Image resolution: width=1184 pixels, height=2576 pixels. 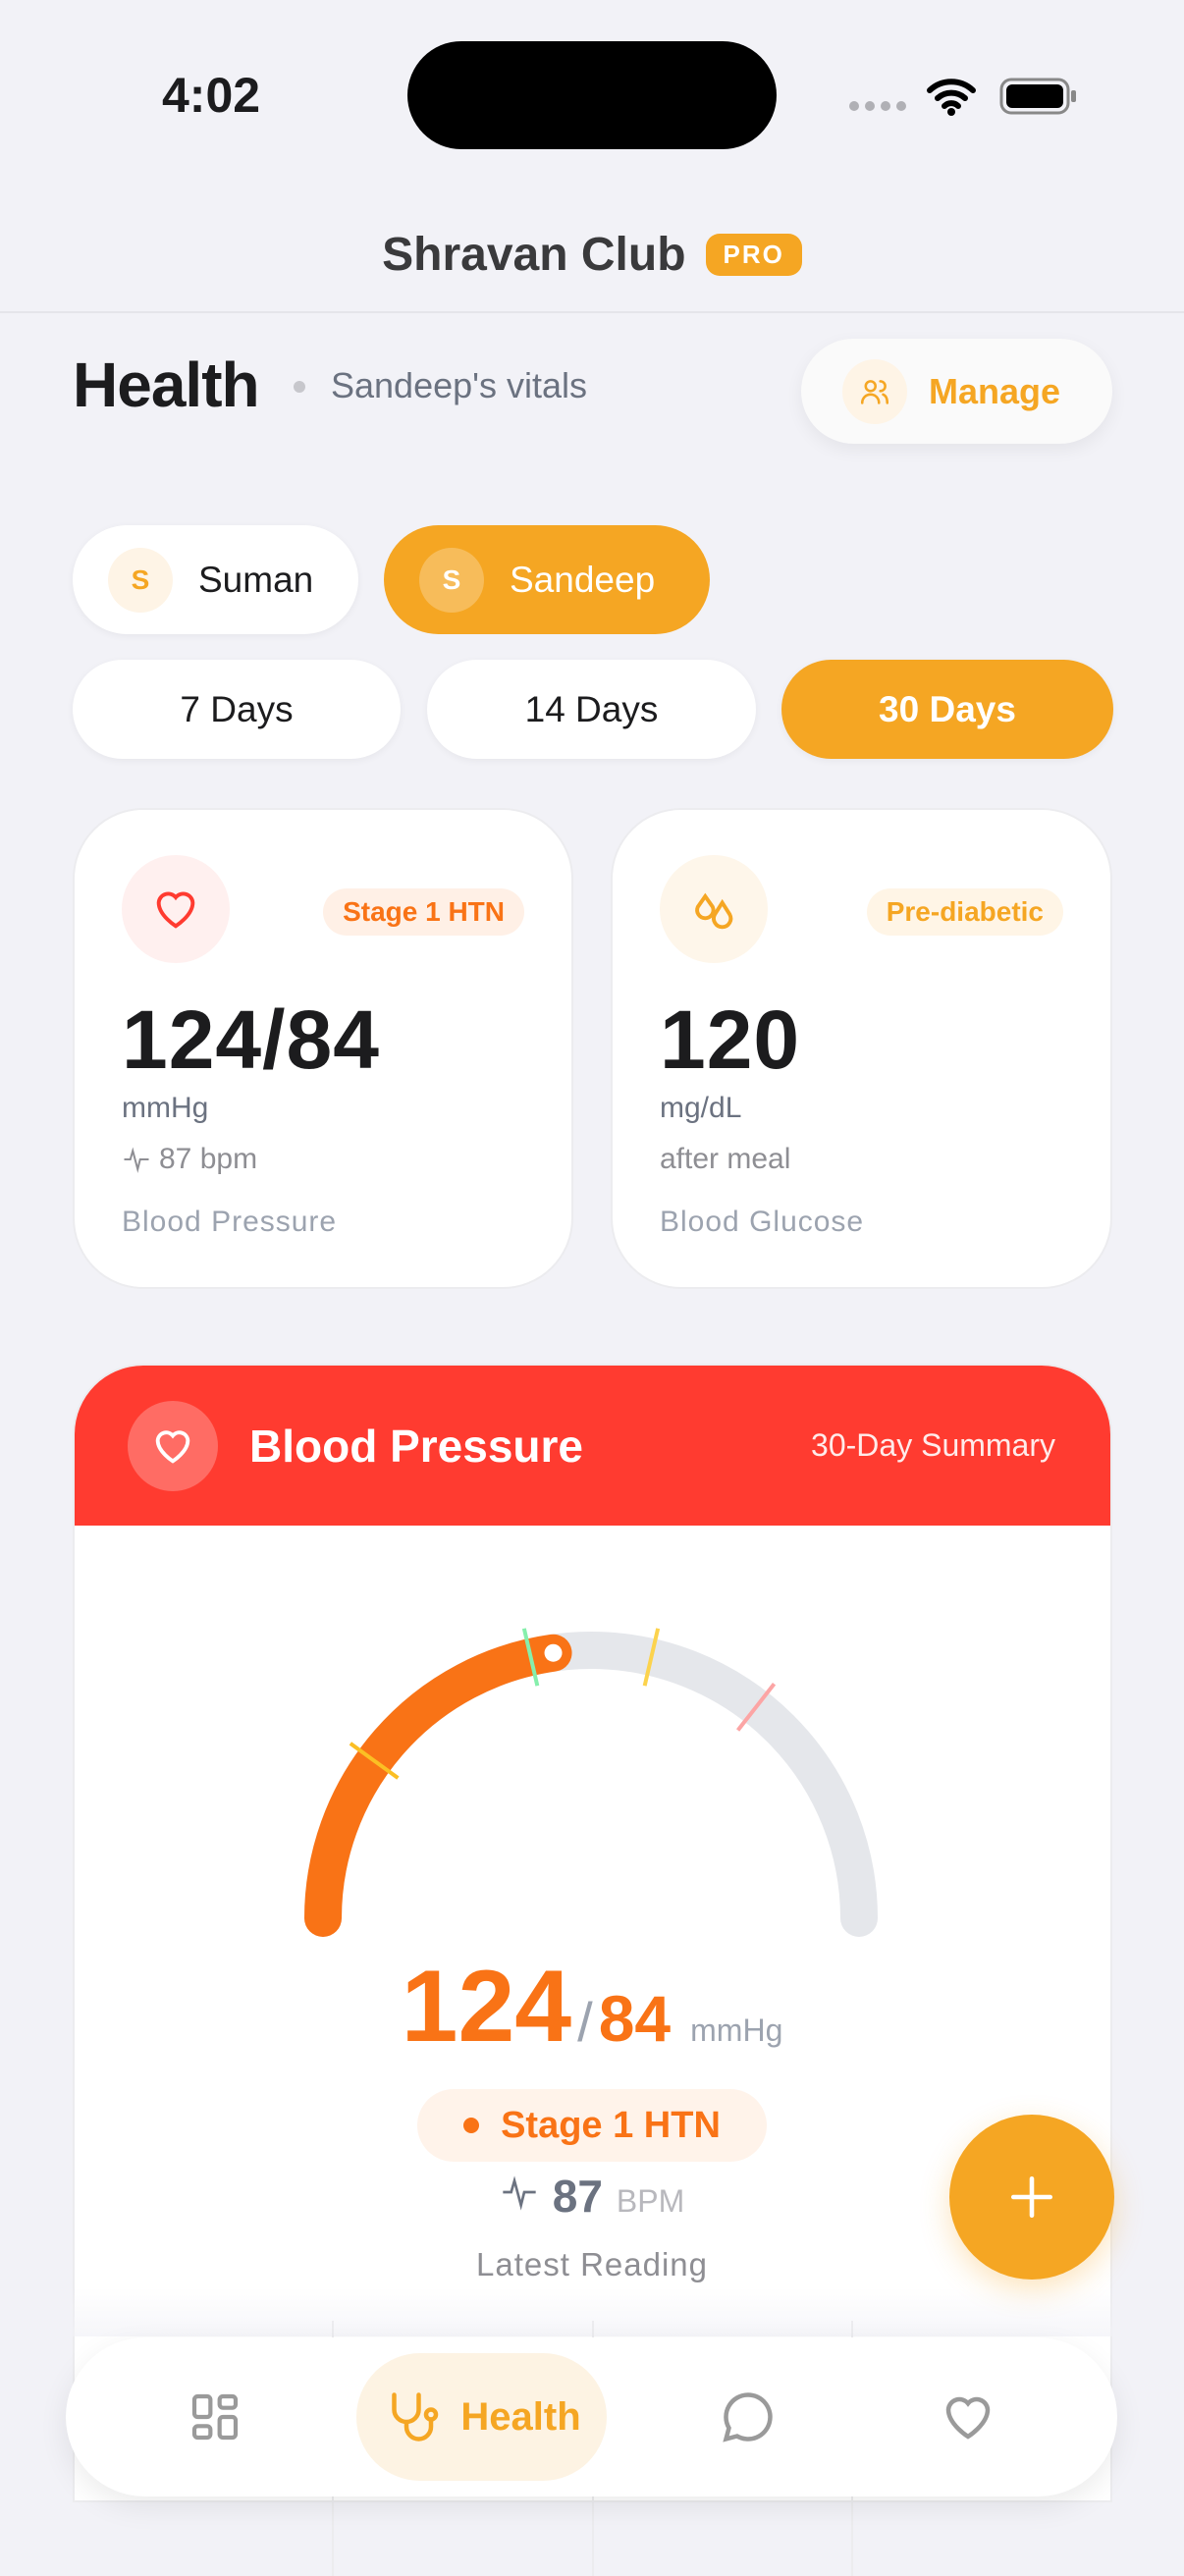 I want to click on nav-health-label: Health, so click(x=520, y=2416).